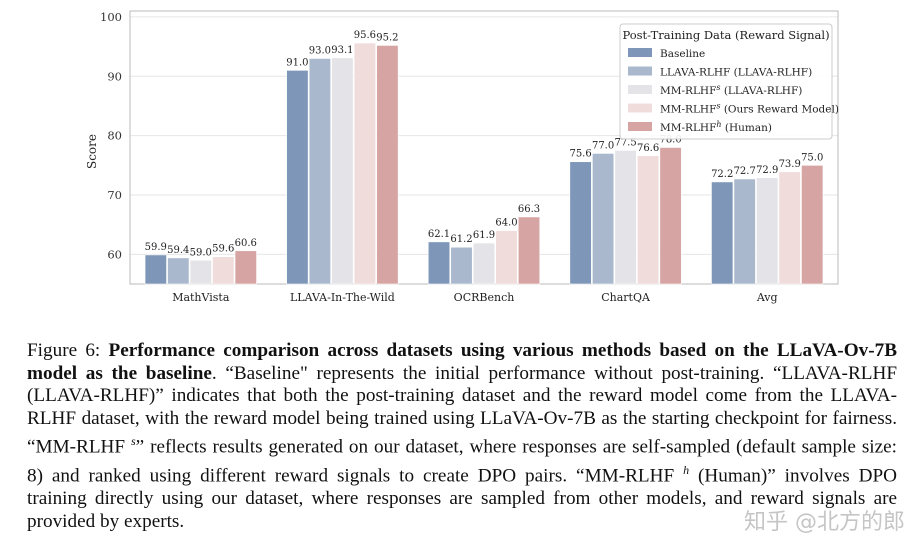 The width and height of the screenshot is (913, 550). I want to click on bar-data-label: 66.3, so click(529, 209).